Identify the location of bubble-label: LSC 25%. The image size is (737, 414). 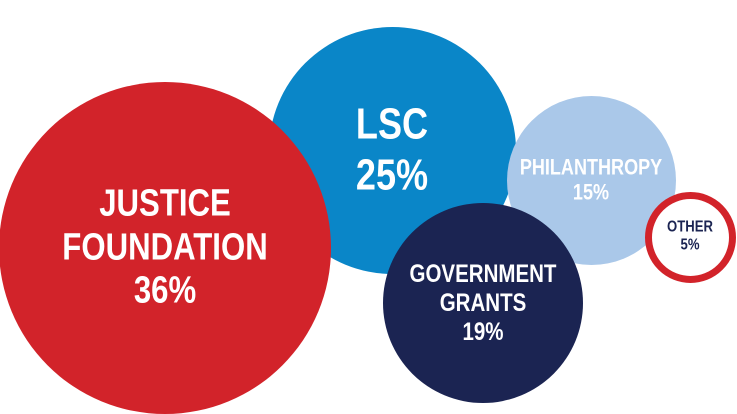
(392, 149).